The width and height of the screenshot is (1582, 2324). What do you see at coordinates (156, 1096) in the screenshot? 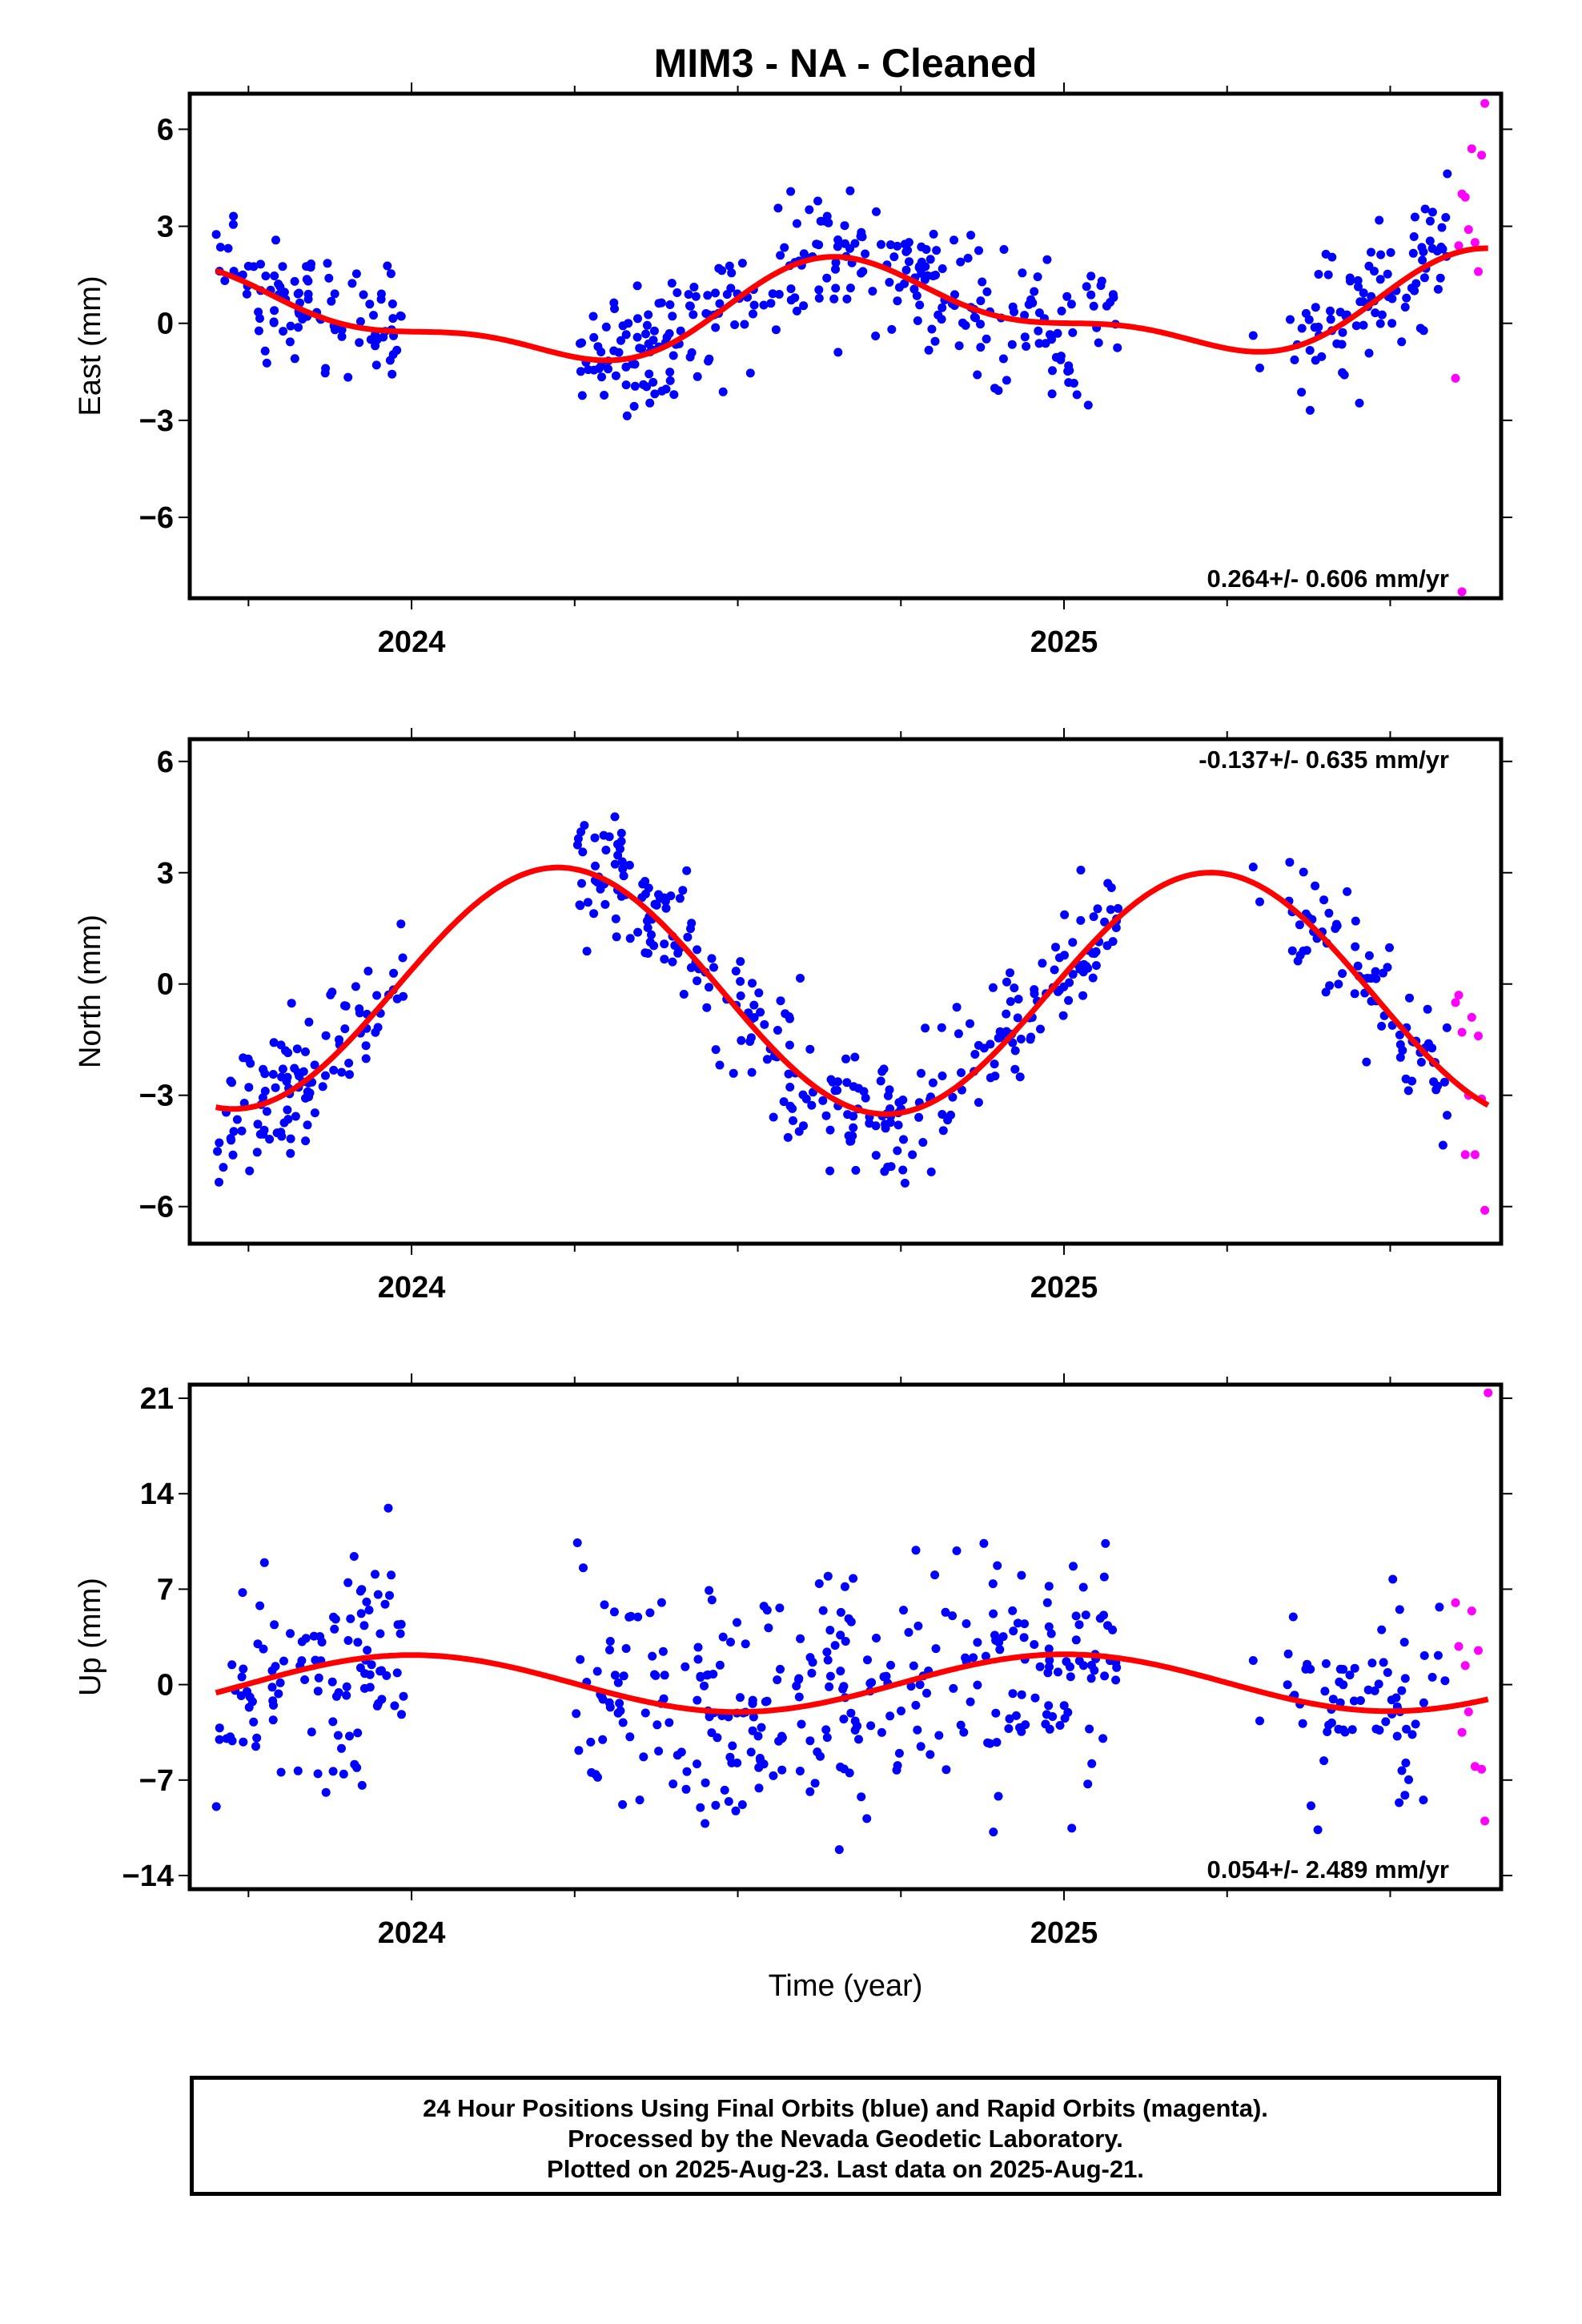
I see `y-tick-label: −3` at bounding box center [156, 1096].